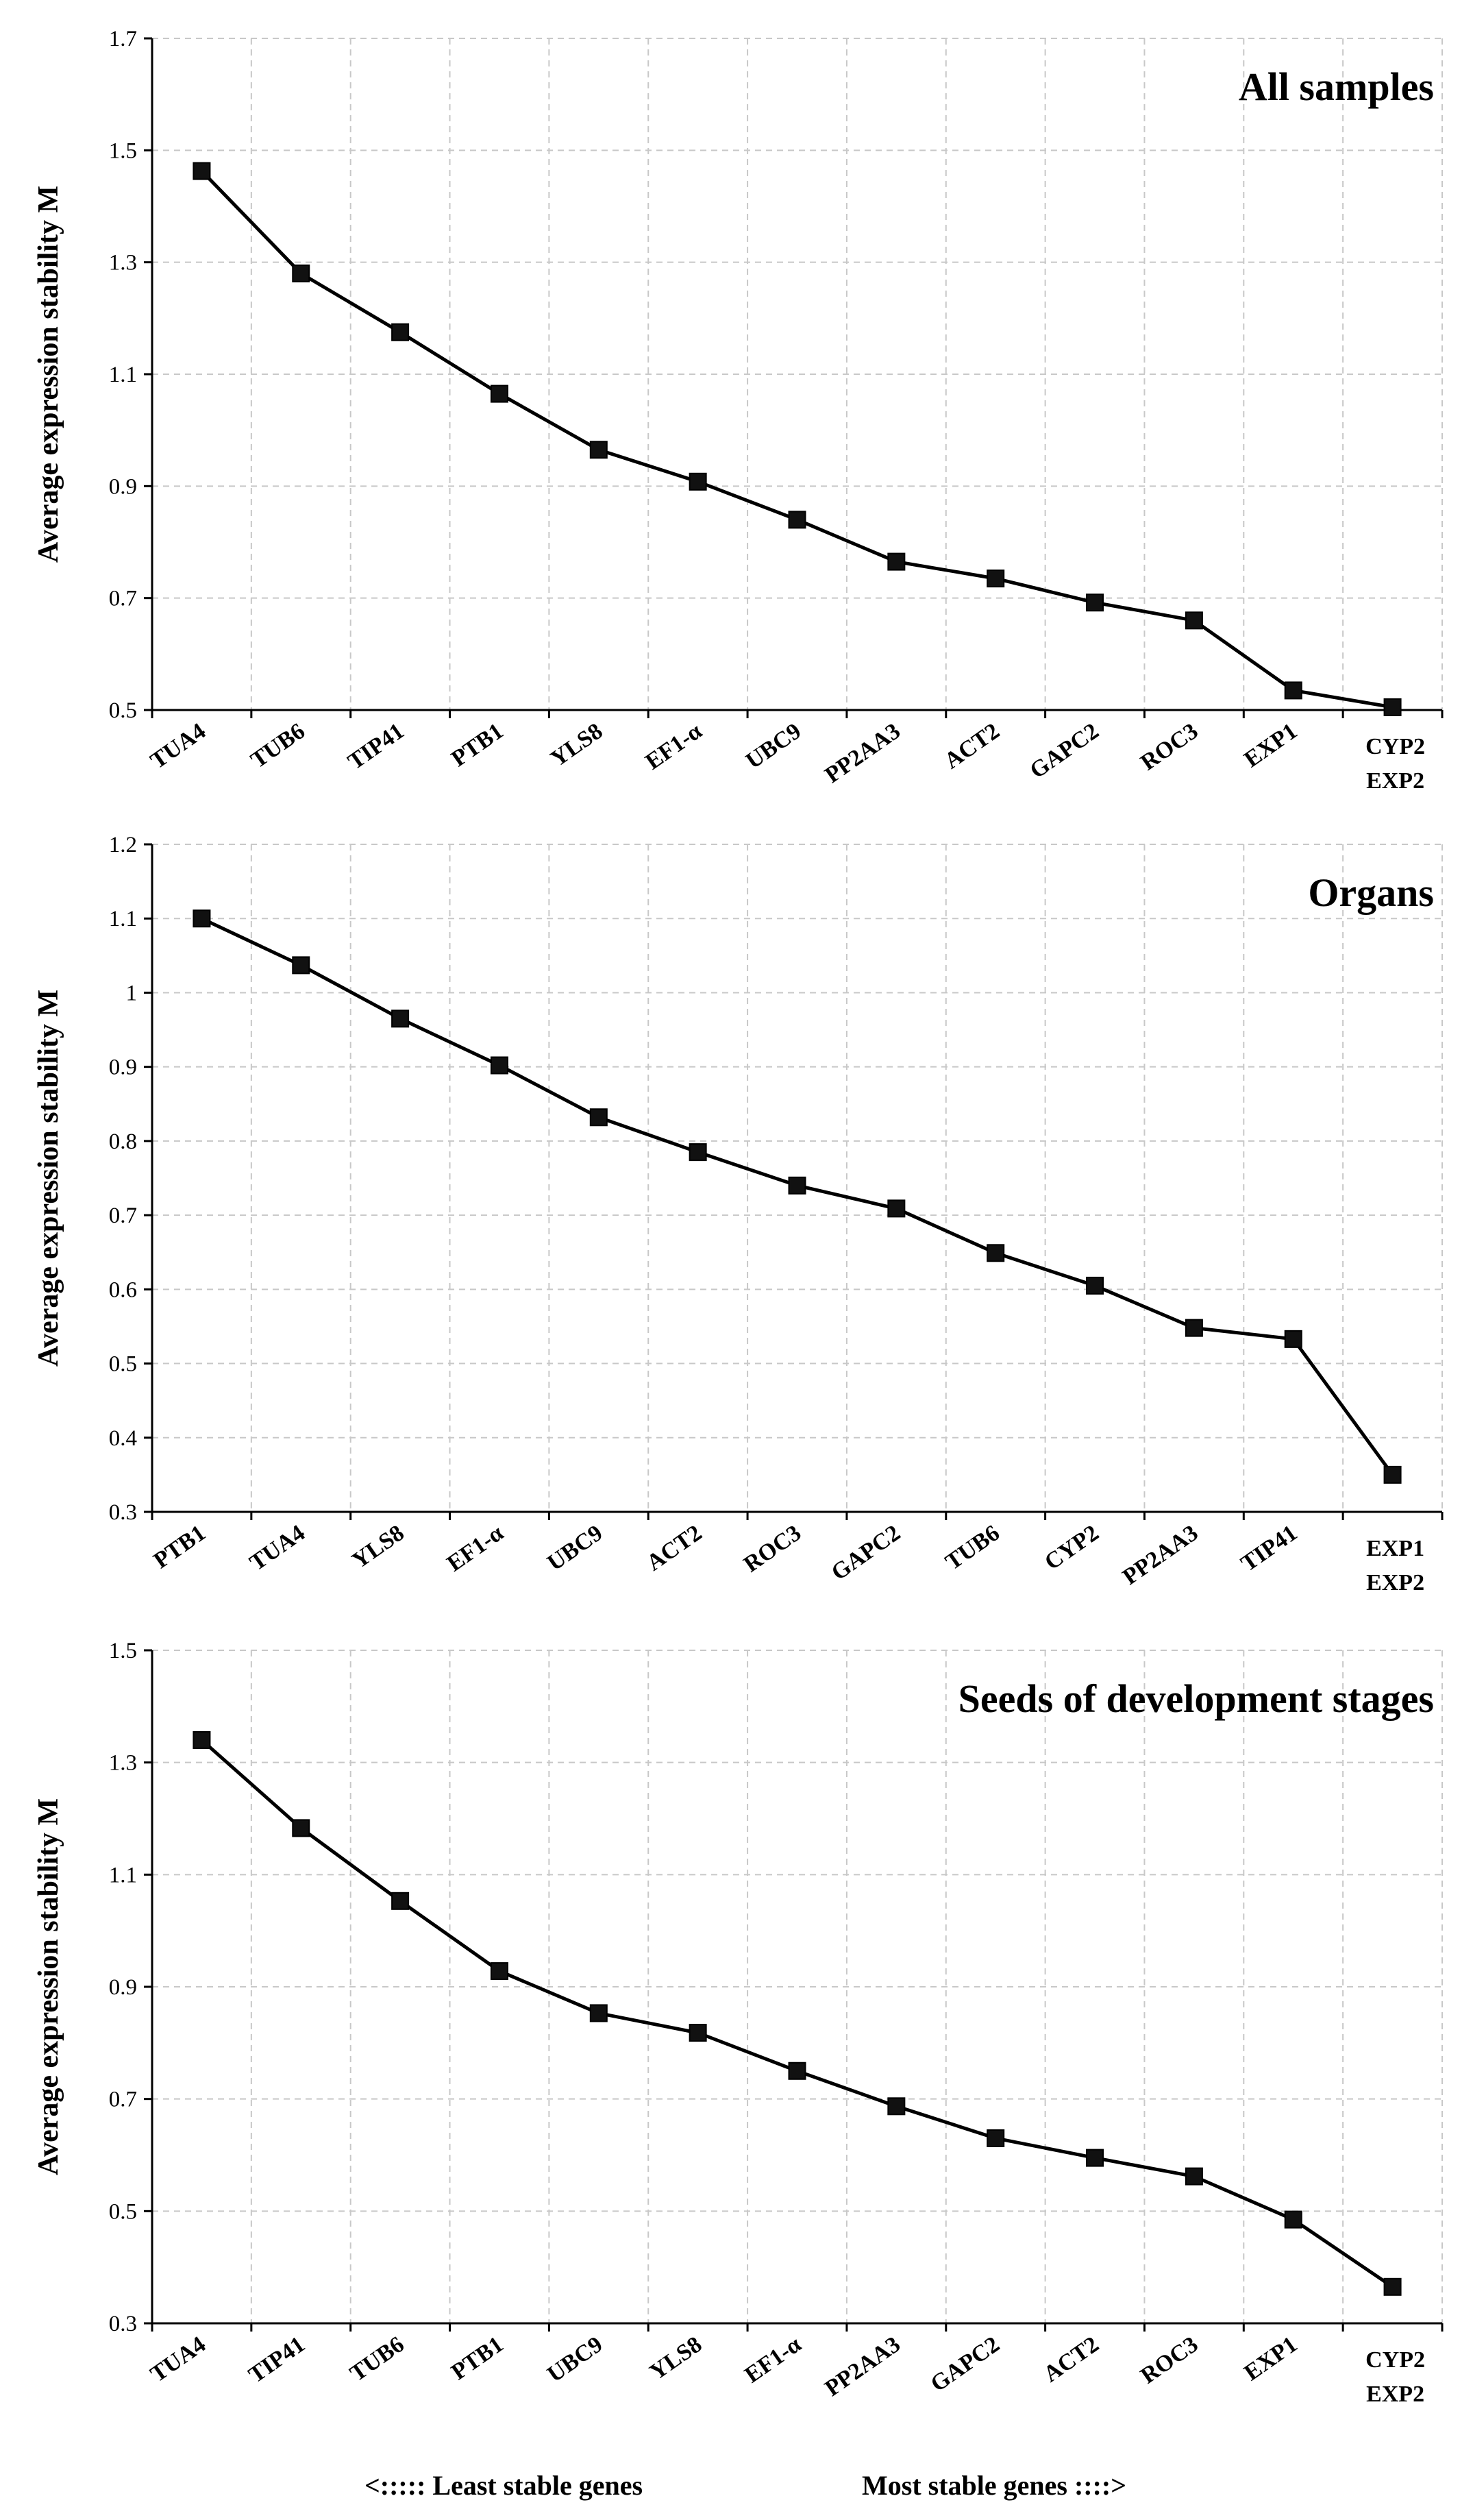 This screenshot has width=1473, height=2520. Describe the element at coordinates (503, 2485) in the screenshot. I see `footer-least-stable: <::::: Least stable genes` at that location.